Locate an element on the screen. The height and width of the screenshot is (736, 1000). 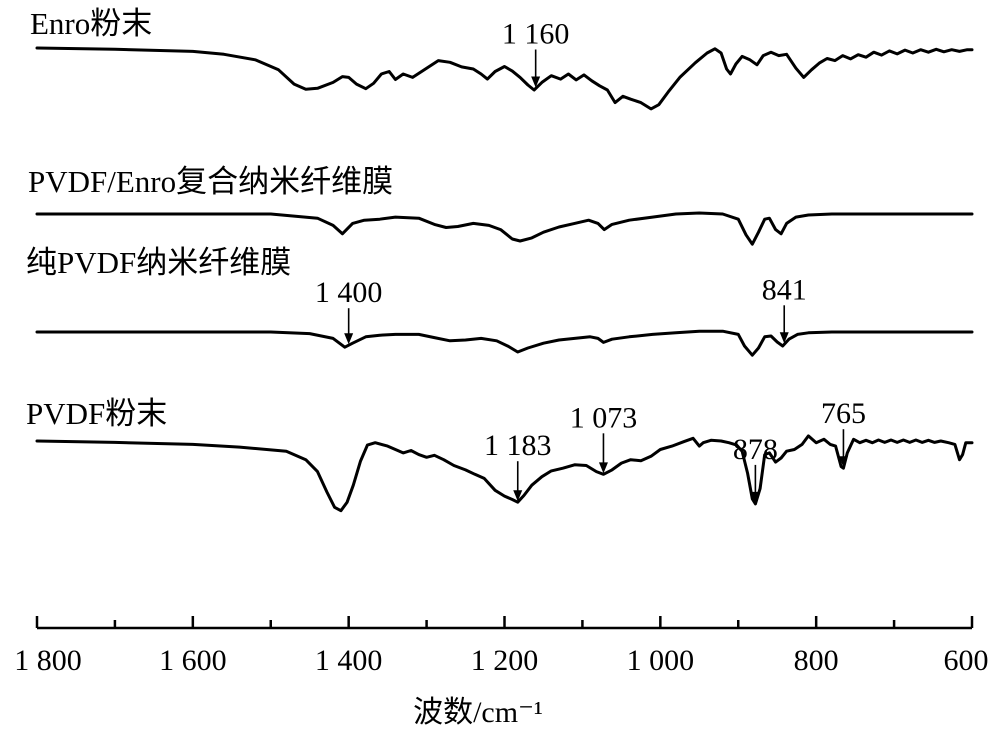
peak-label: 1 160 is located at coordinates (536, 33).